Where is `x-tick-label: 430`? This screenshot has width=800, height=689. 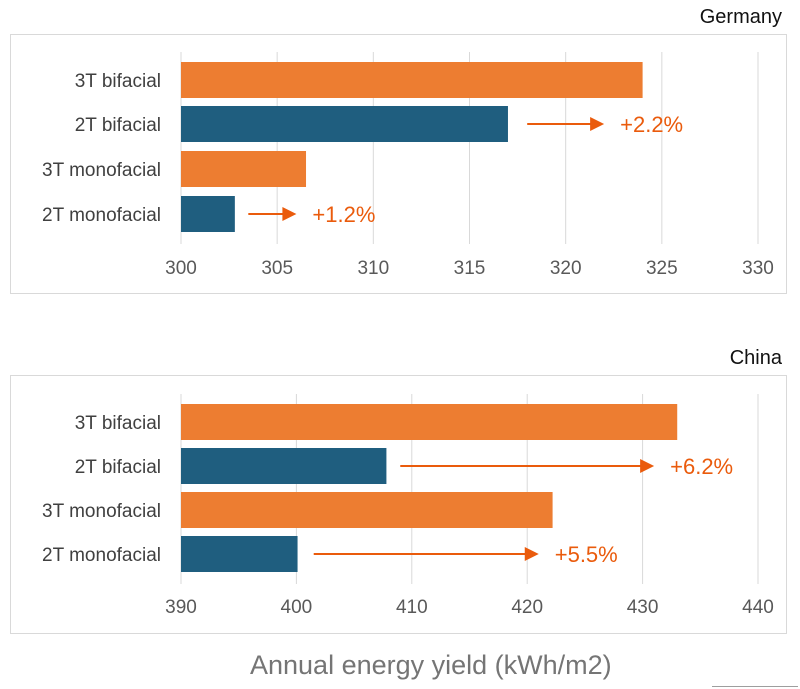 x-tick-label: 430 is located at coordinates (643, 607).